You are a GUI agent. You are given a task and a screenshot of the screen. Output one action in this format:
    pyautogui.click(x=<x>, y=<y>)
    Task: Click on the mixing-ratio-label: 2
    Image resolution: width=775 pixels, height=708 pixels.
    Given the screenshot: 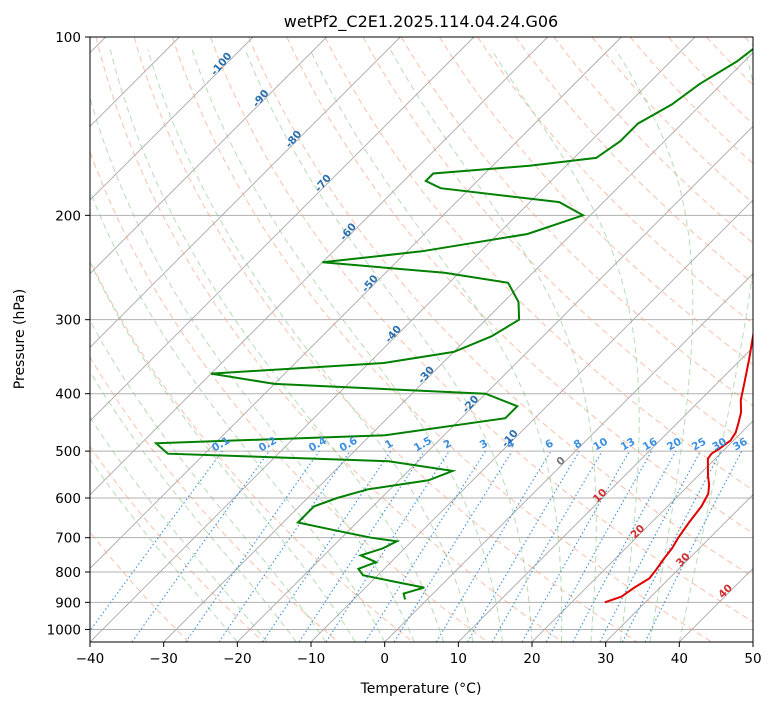 What is the action you would take?
    pyautogui.click(x=448, y=444)
    